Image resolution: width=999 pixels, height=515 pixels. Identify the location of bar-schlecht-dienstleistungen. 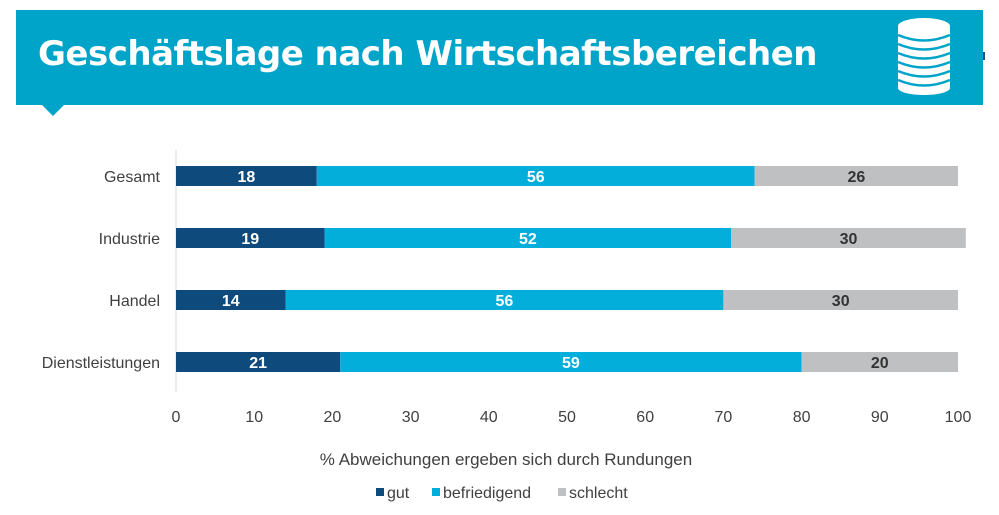
(879, 362).